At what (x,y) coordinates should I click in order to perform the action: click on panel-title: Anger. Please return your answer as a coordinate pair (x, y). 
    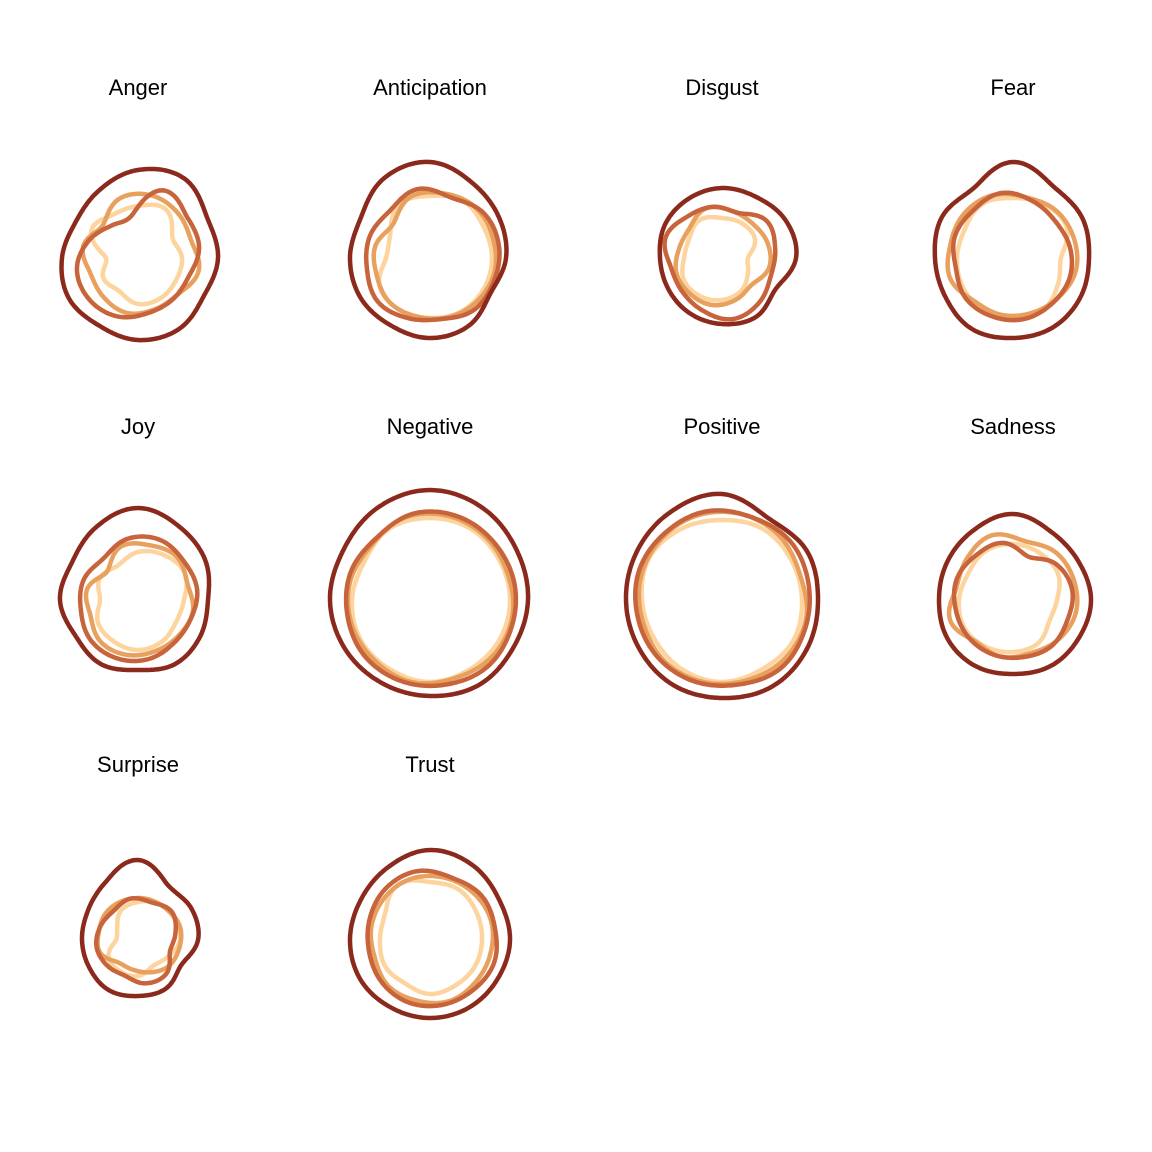
    Looking at the image, I should click on (138, 87).